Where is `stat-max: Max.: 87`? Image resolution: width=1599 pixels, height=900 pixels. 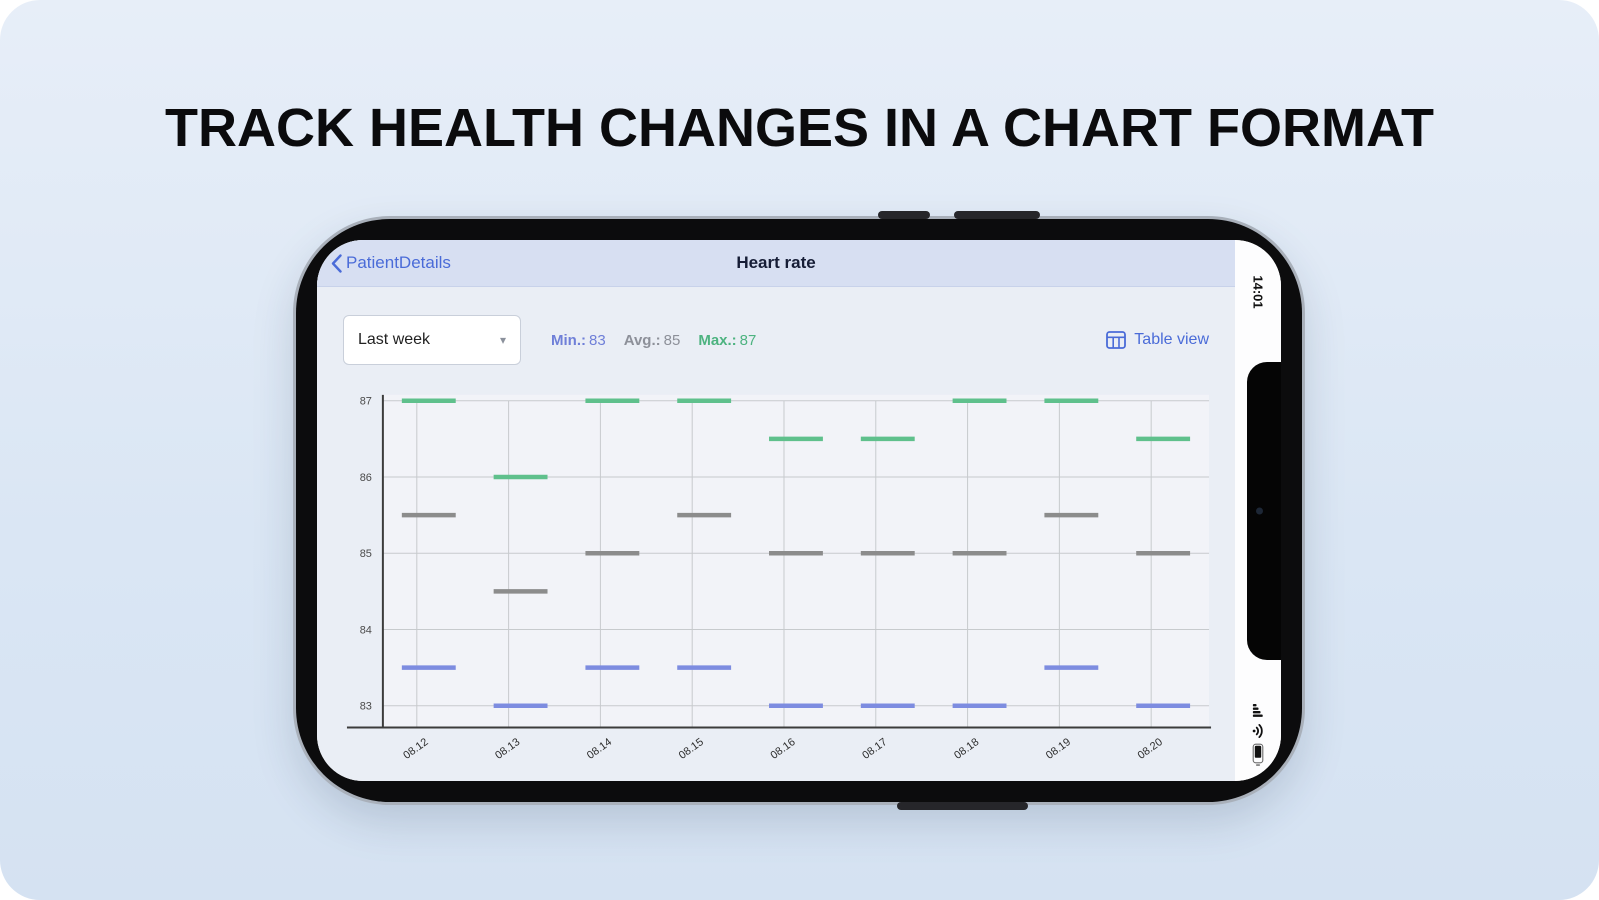 stat-max: Max.: 87 is located at coordinates (727, 340).